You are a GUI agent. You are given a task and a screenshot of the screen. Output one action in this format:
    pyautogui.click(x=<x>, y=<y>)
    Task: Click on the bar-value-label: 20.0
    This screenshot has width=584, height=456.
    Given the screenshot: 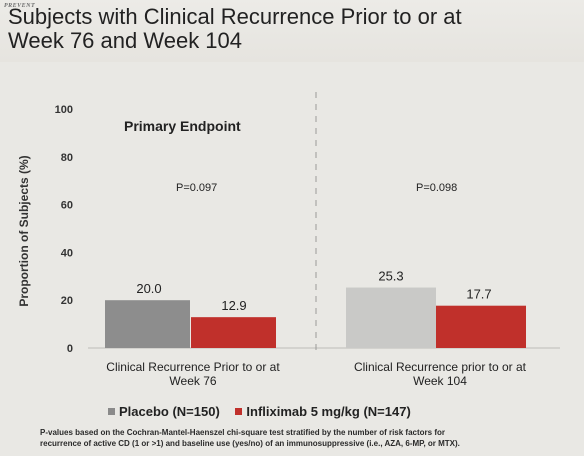 What is the action you would take?
    pyautogui.click(x=148, y=288)
    